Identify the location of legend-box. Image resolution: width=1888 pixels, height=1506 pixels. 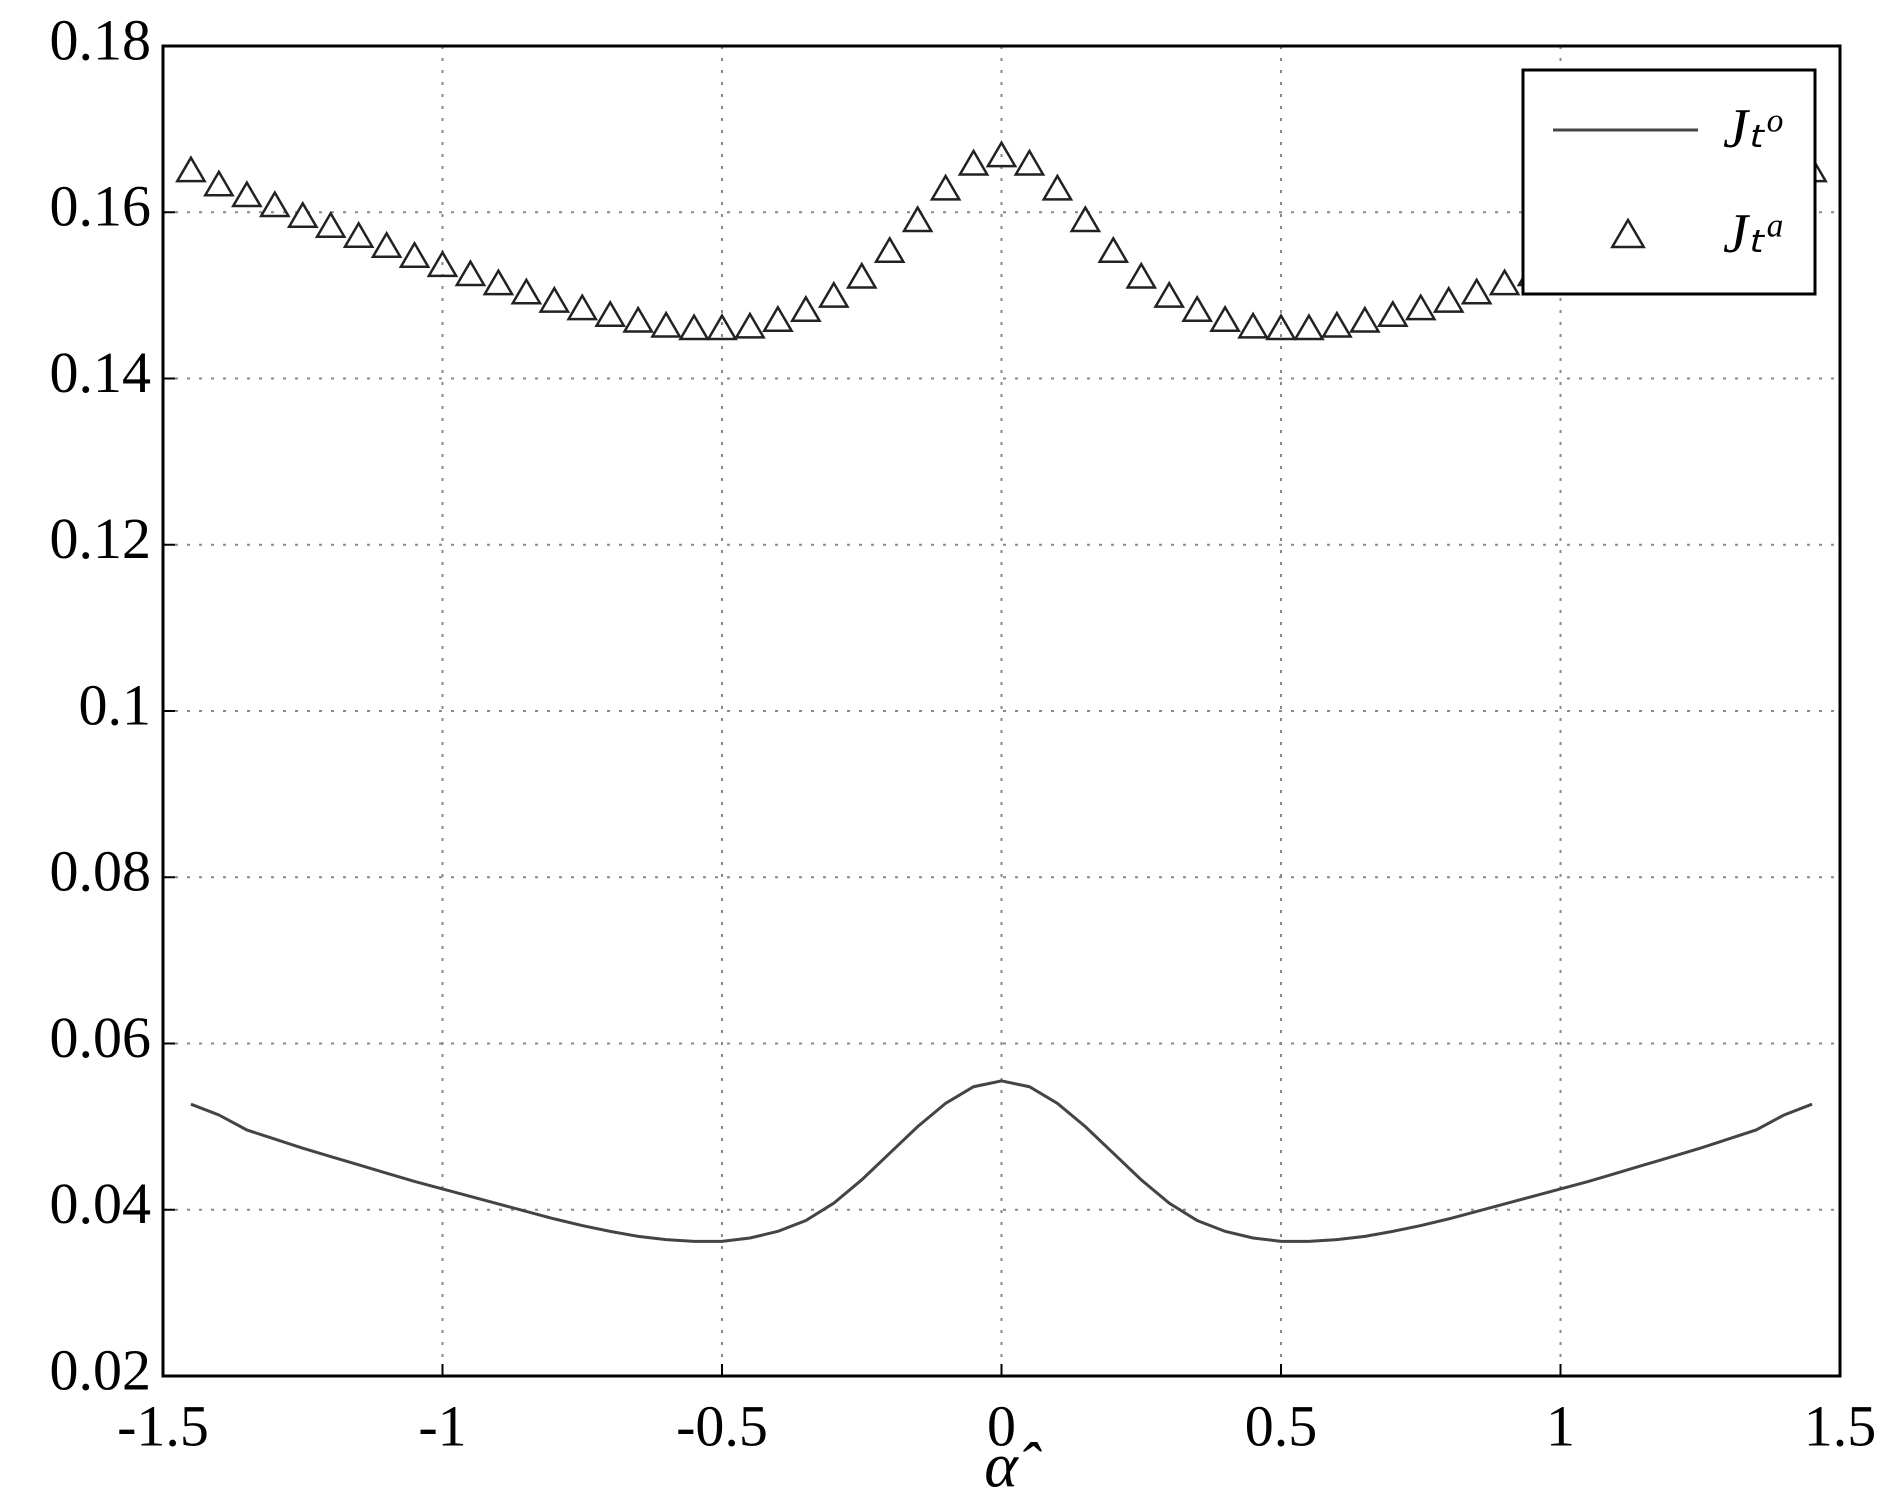
(1669, 182).